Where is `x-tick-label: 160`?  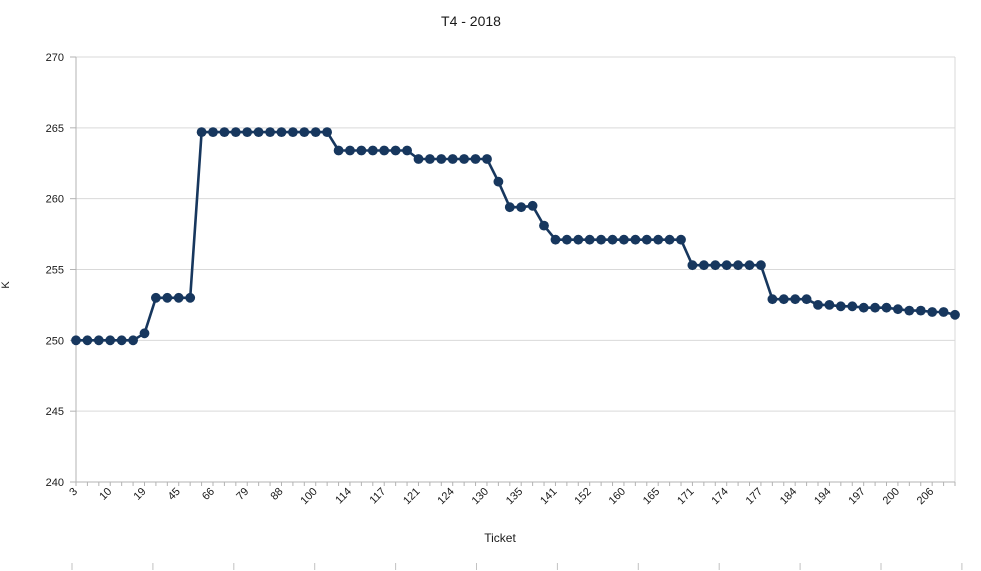 x-tick-label: 160 is located at coordinates (617, 496).